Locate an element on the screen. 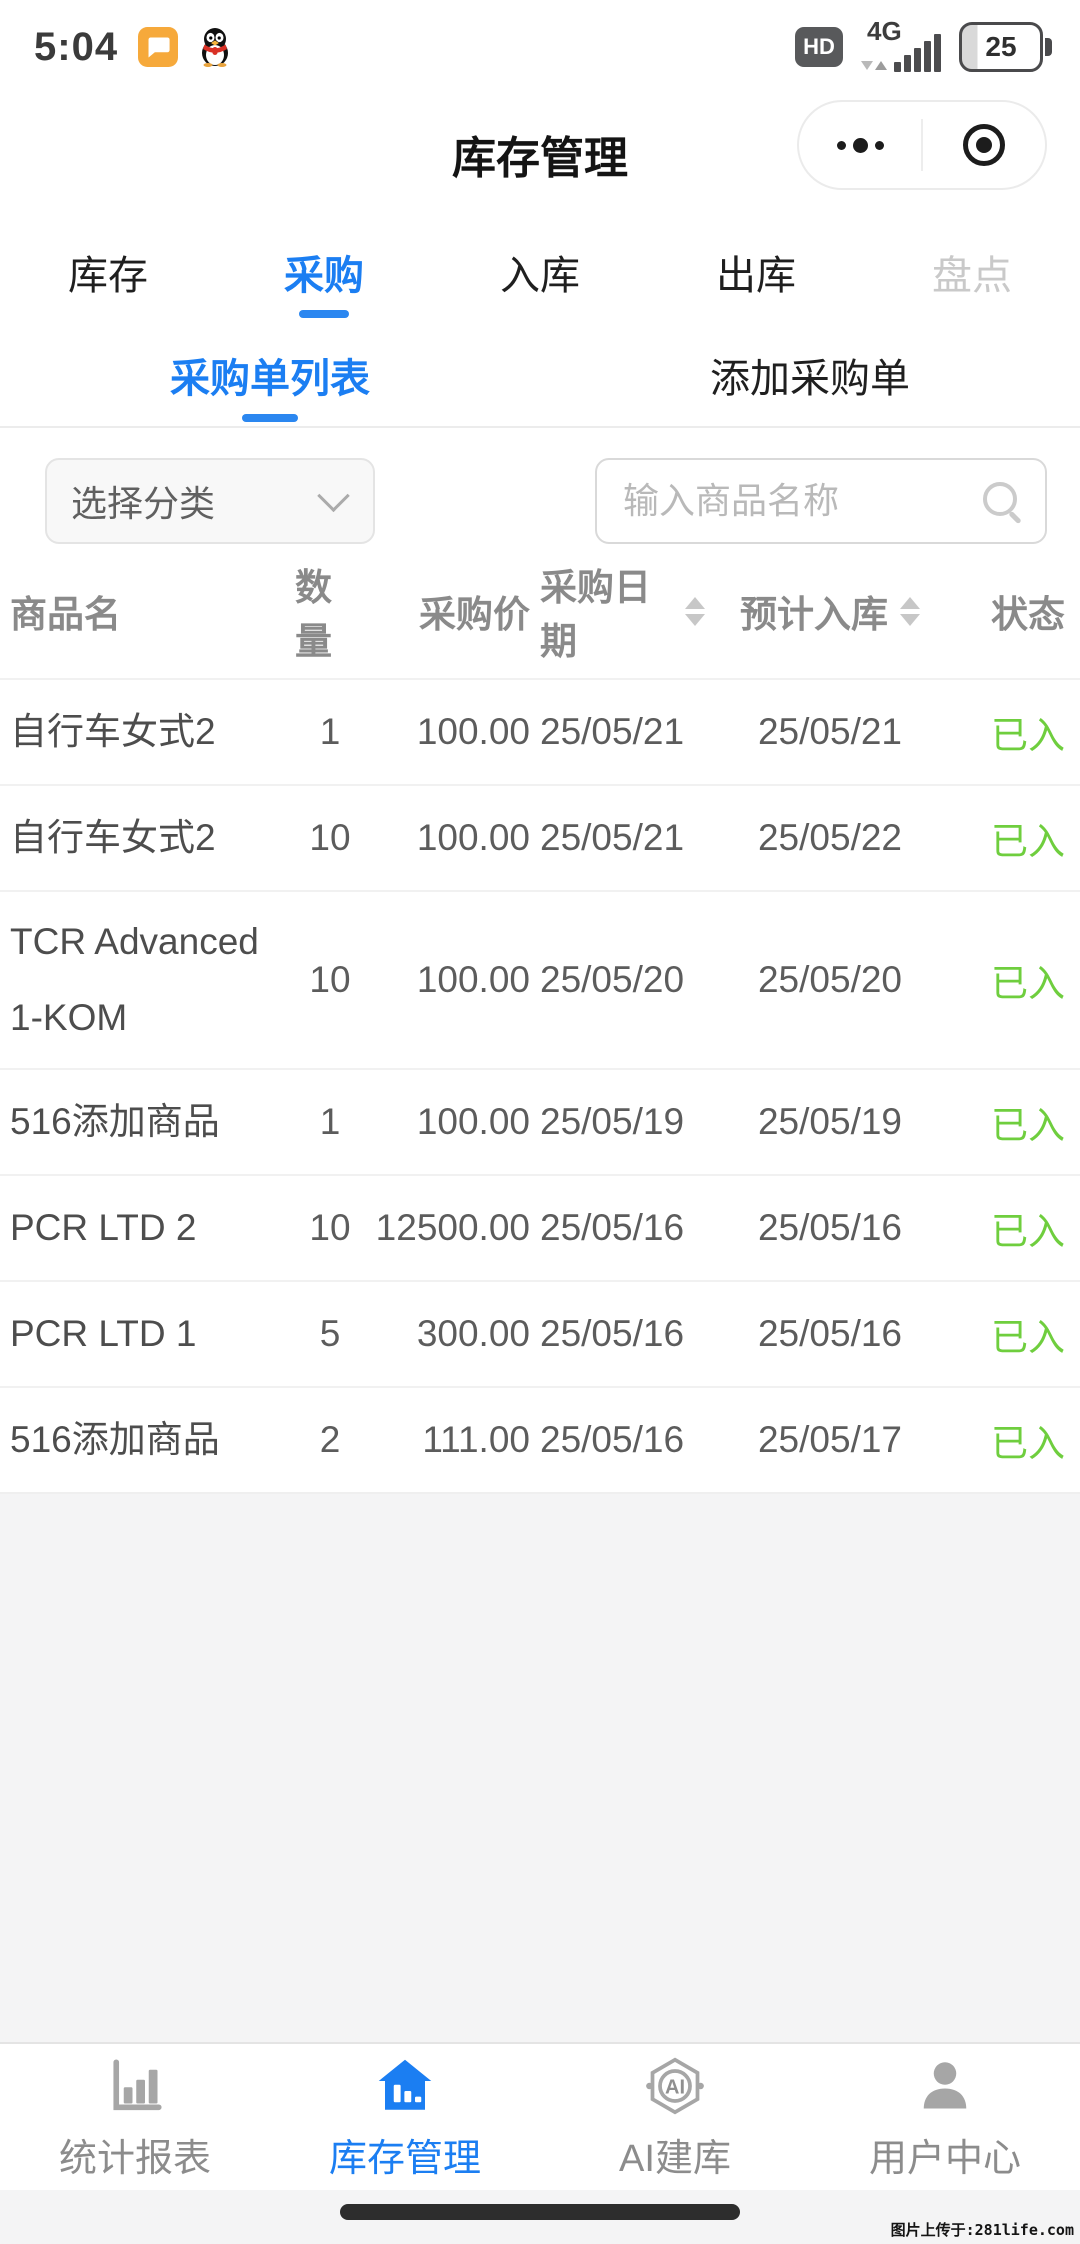 This screenshot has height=2244, width=1080. close-minimize-button is located at coordinates (984, 145).